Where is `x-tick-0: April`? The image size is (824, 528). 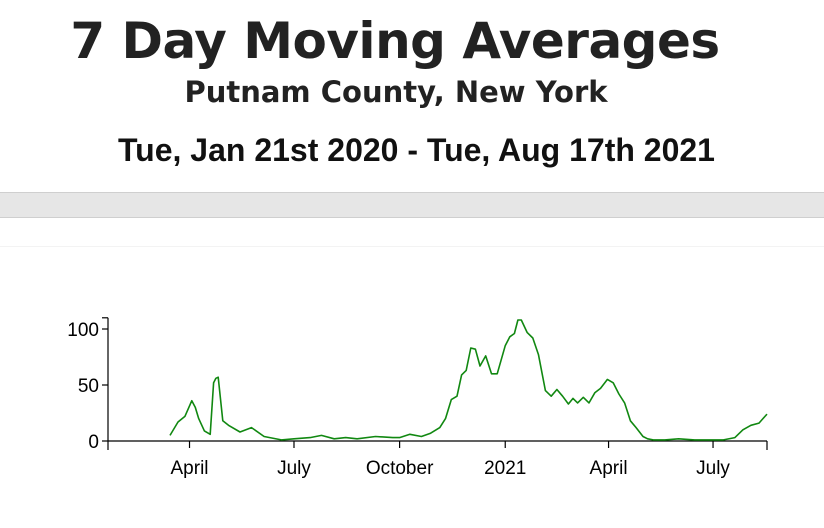 x-tick-0: April is located at coordinates (190, 460).